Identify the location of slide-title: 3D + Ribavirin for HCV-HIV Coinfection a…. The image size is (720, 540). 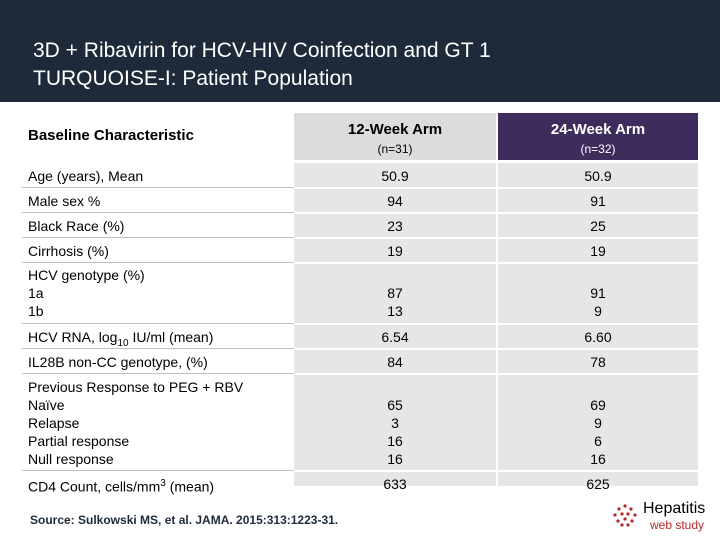
(262, 64).